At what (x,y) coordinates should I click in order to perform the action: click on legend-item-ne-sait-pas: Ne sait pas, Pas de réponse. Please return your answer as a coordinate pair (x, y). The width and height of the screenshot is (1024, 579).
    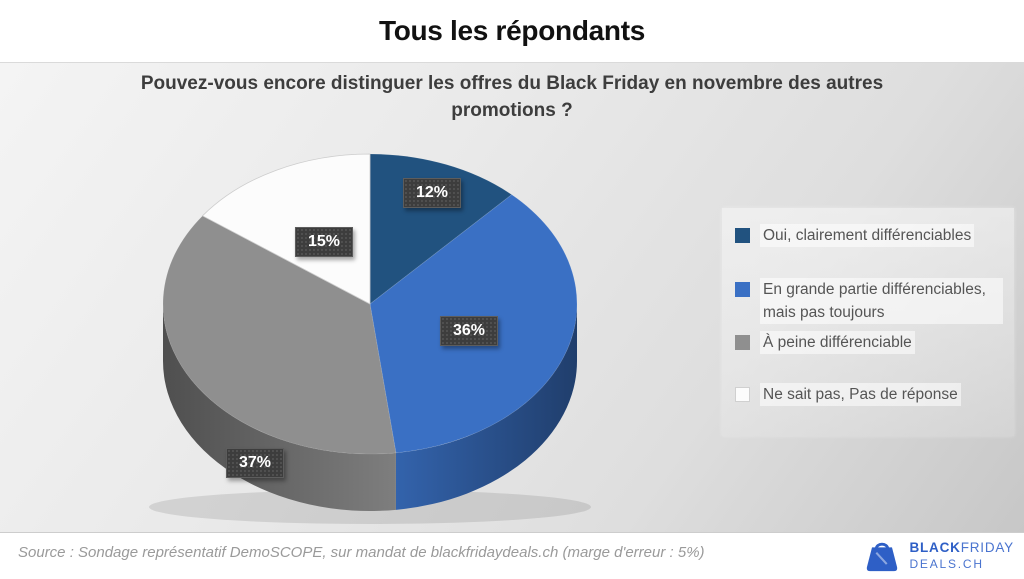
    Looking at the image, I should click on (869, 394).